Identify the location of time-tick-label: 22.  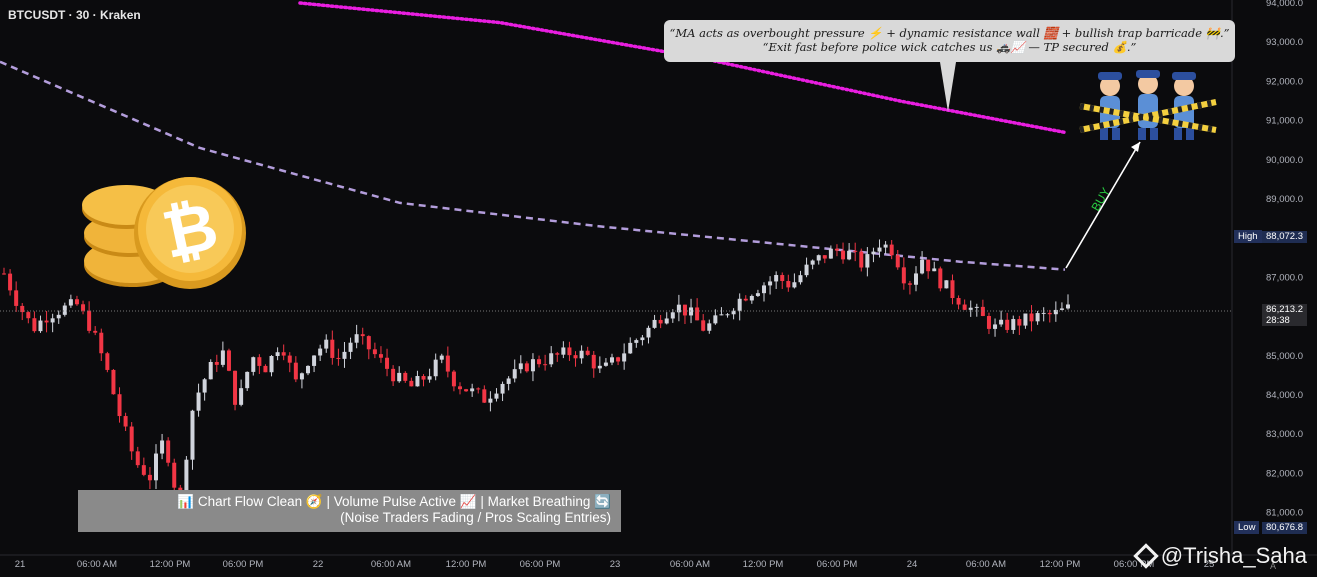
(318, 564).